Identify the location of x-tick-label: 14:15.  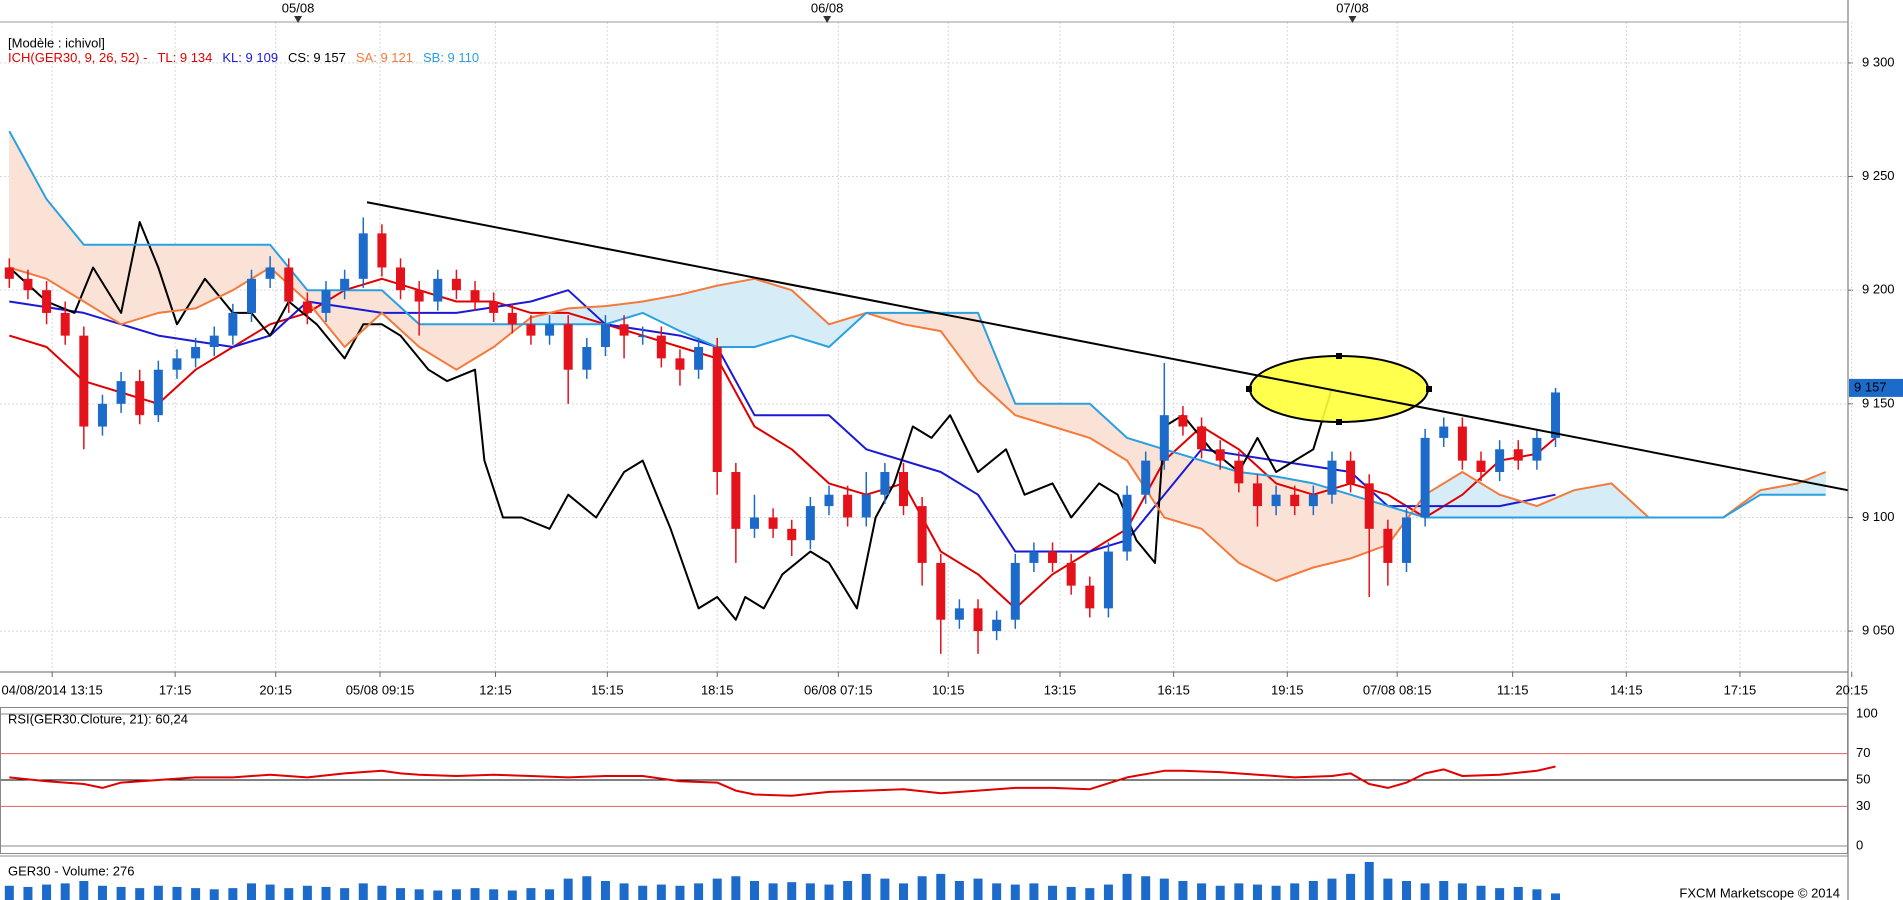
(1626, 689).